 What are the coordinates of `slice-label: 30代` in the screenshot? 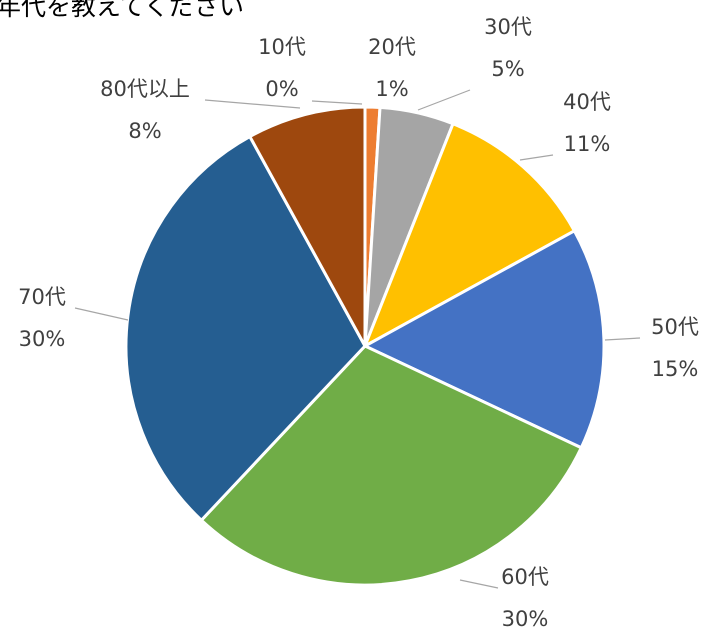 It's located at (508, 27).